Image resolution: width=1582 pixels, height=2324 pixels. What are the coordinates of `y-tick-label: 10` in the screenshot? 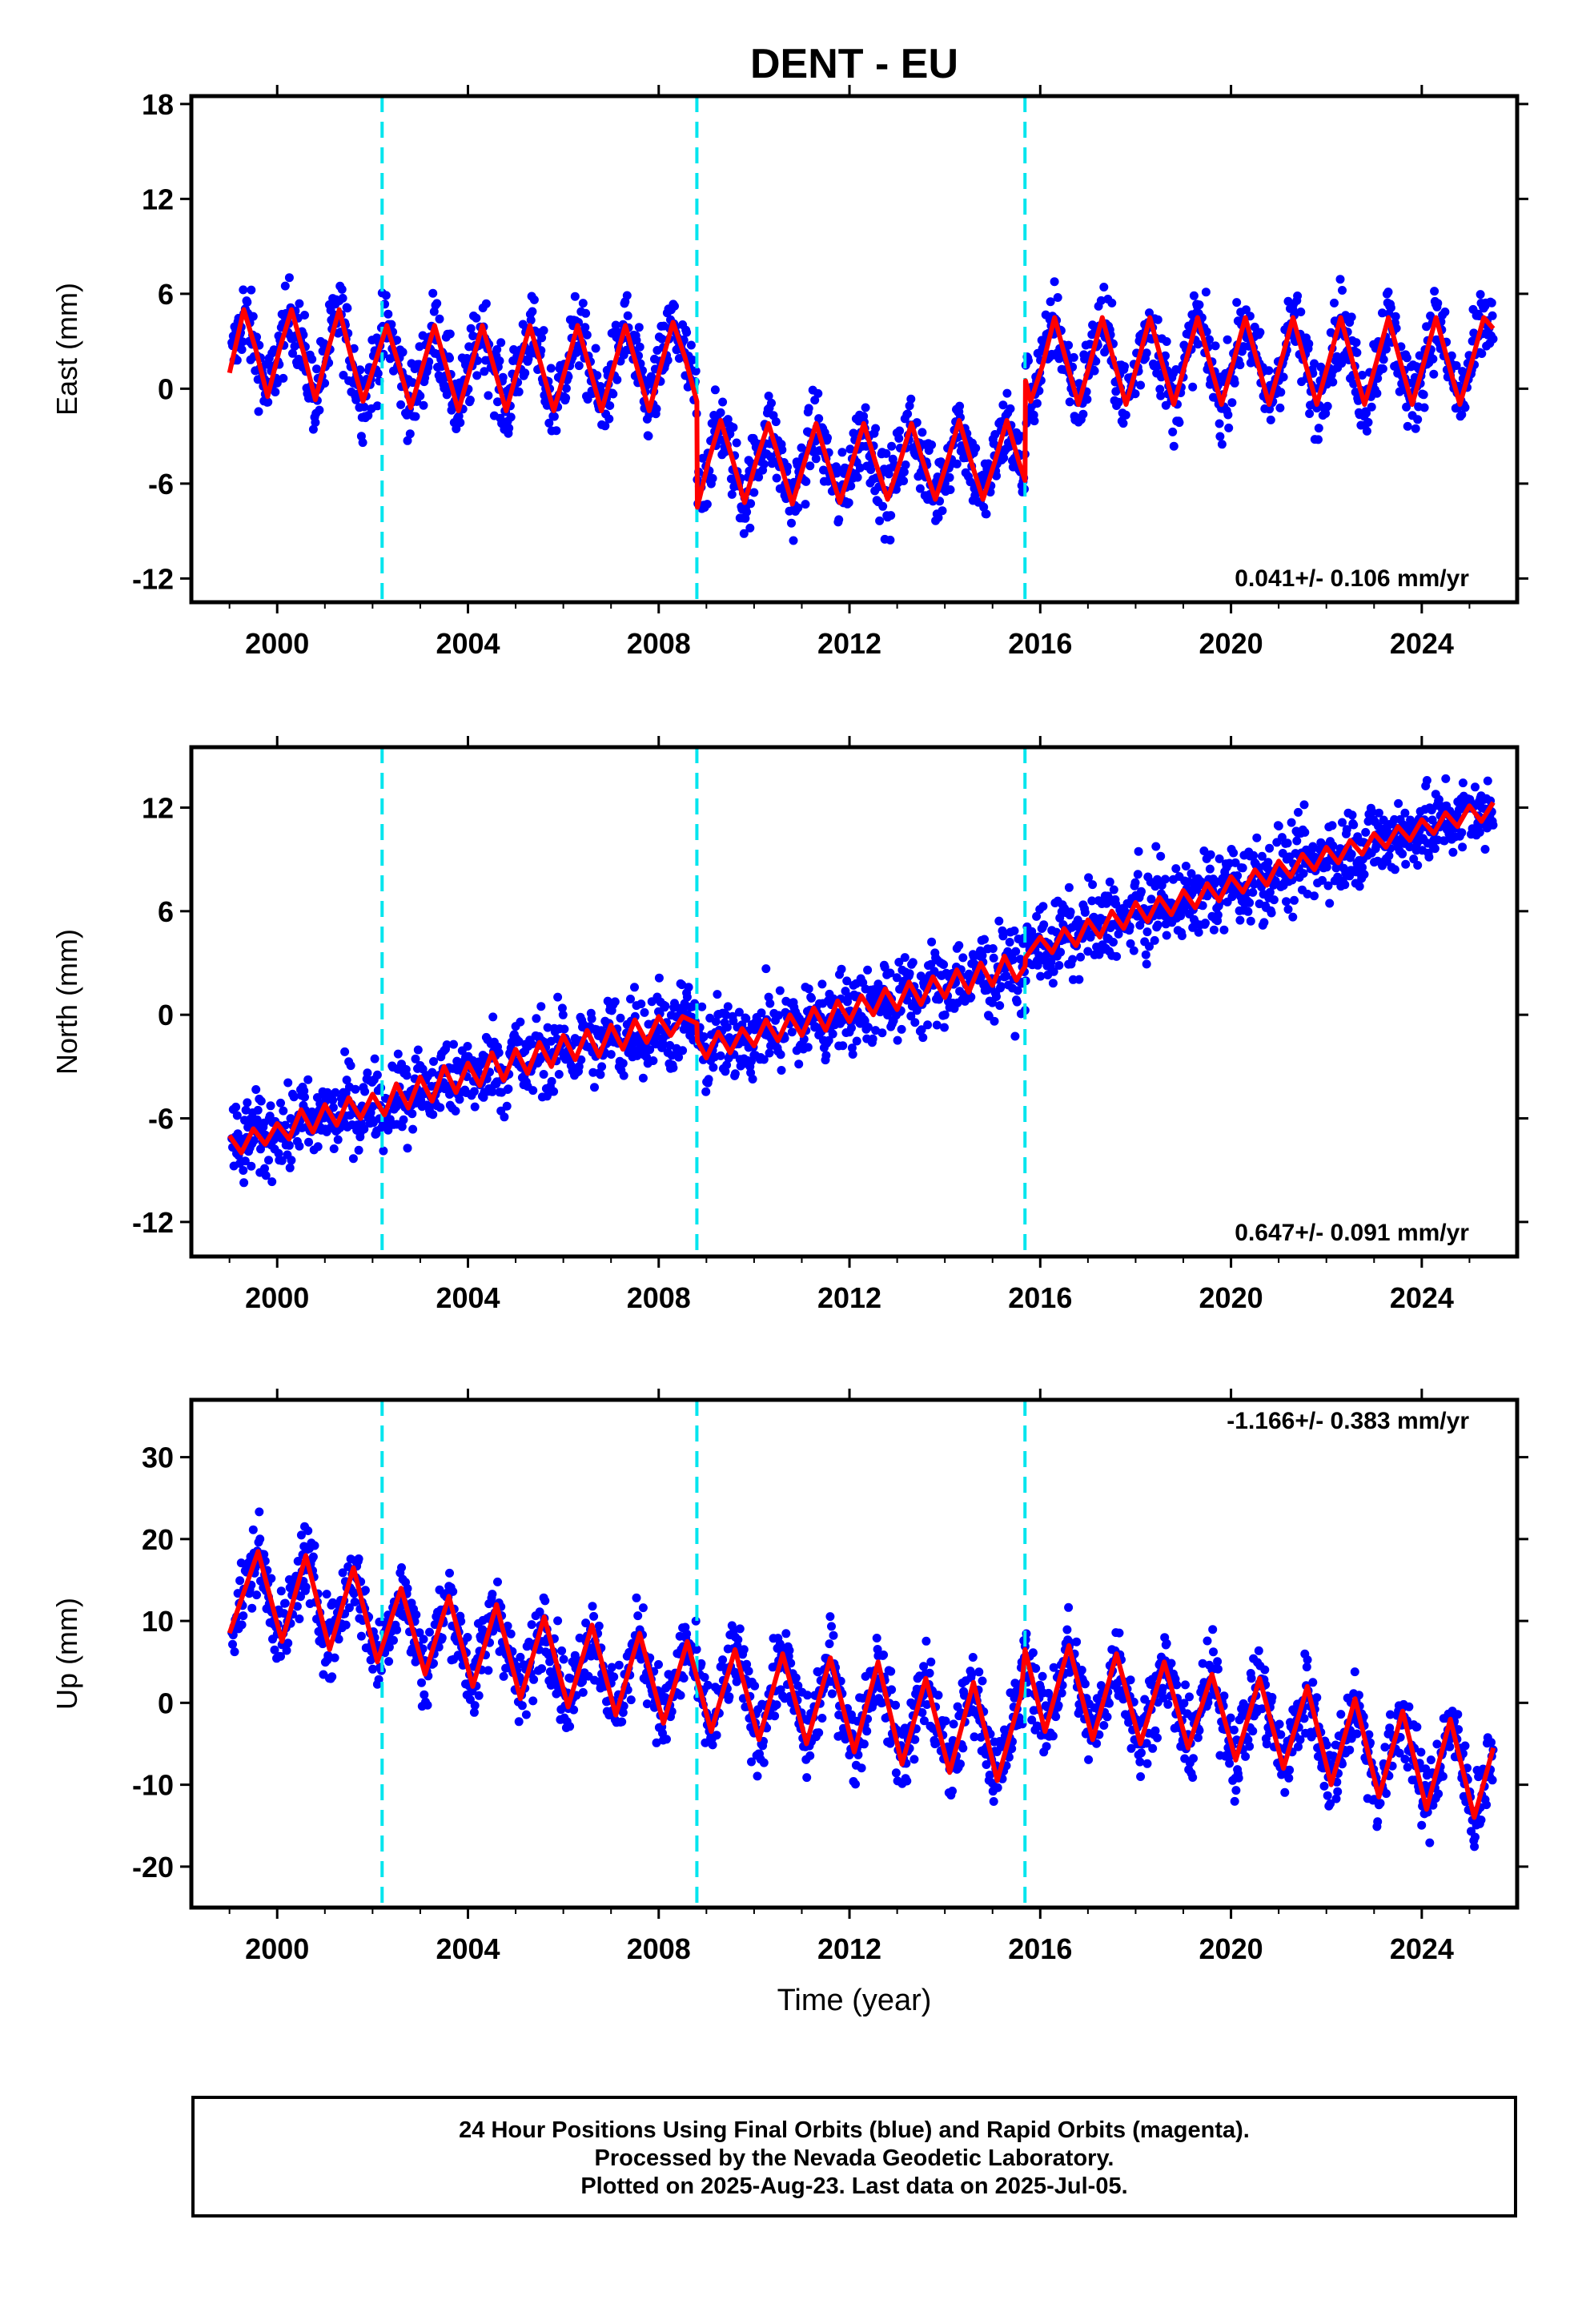 It's located at (158, 1621).